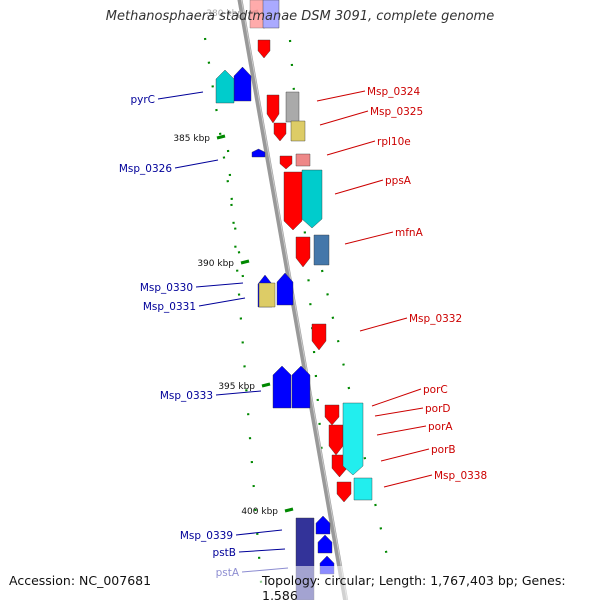  What do you see at coordinates (206, 536) in the screenshot?
I see `reverse-gene-label: Msp_0339` at bounding box center [206, 536].